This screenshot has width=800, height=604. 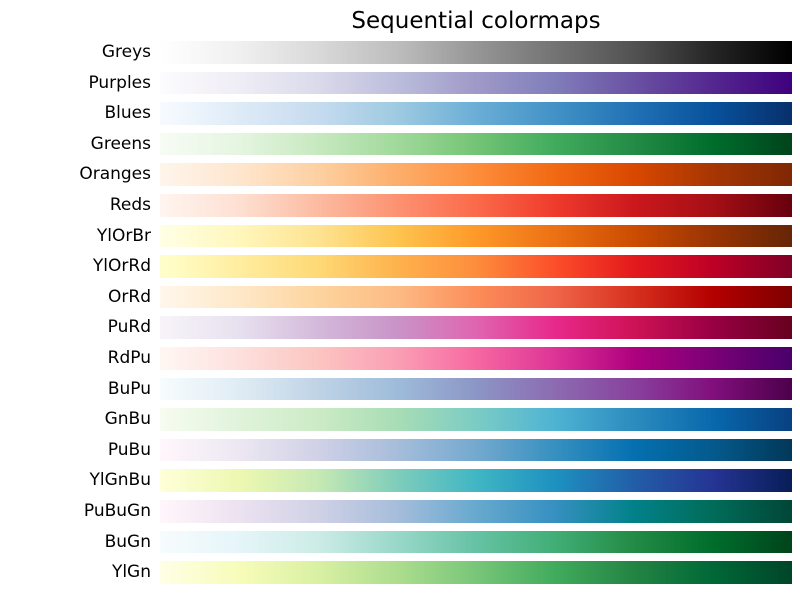 What do you see at coordinates (127, 419) in the screenshot?
I see `colormap-label: GnBu` at bounding box center [127, 419].